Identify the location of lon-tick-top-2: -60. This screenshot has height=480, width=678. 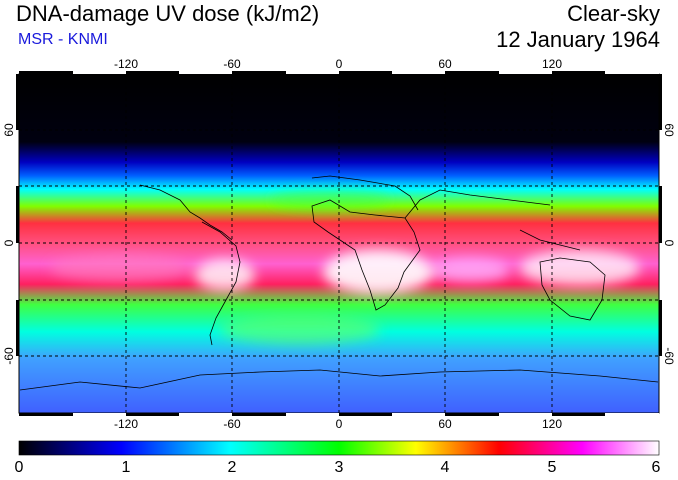
(232, 64).